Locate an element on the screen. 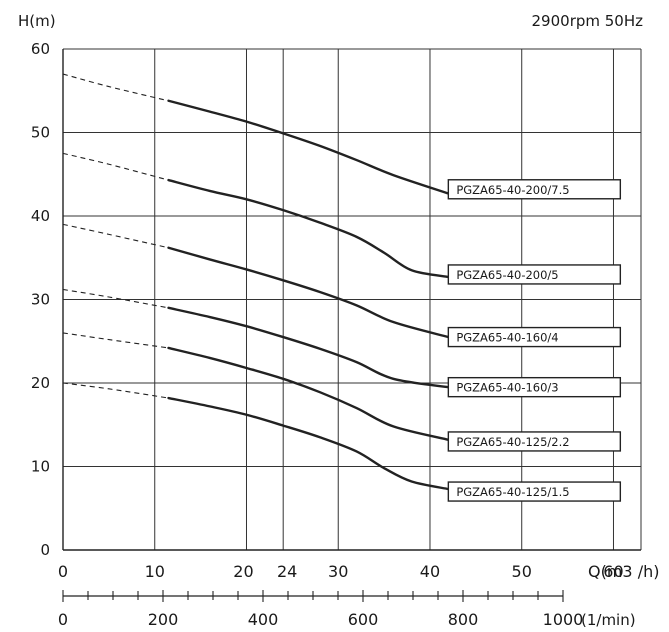 This screenshot has height=632, width=669. x-tick-label: 0 is located at coordinates (63, 571).